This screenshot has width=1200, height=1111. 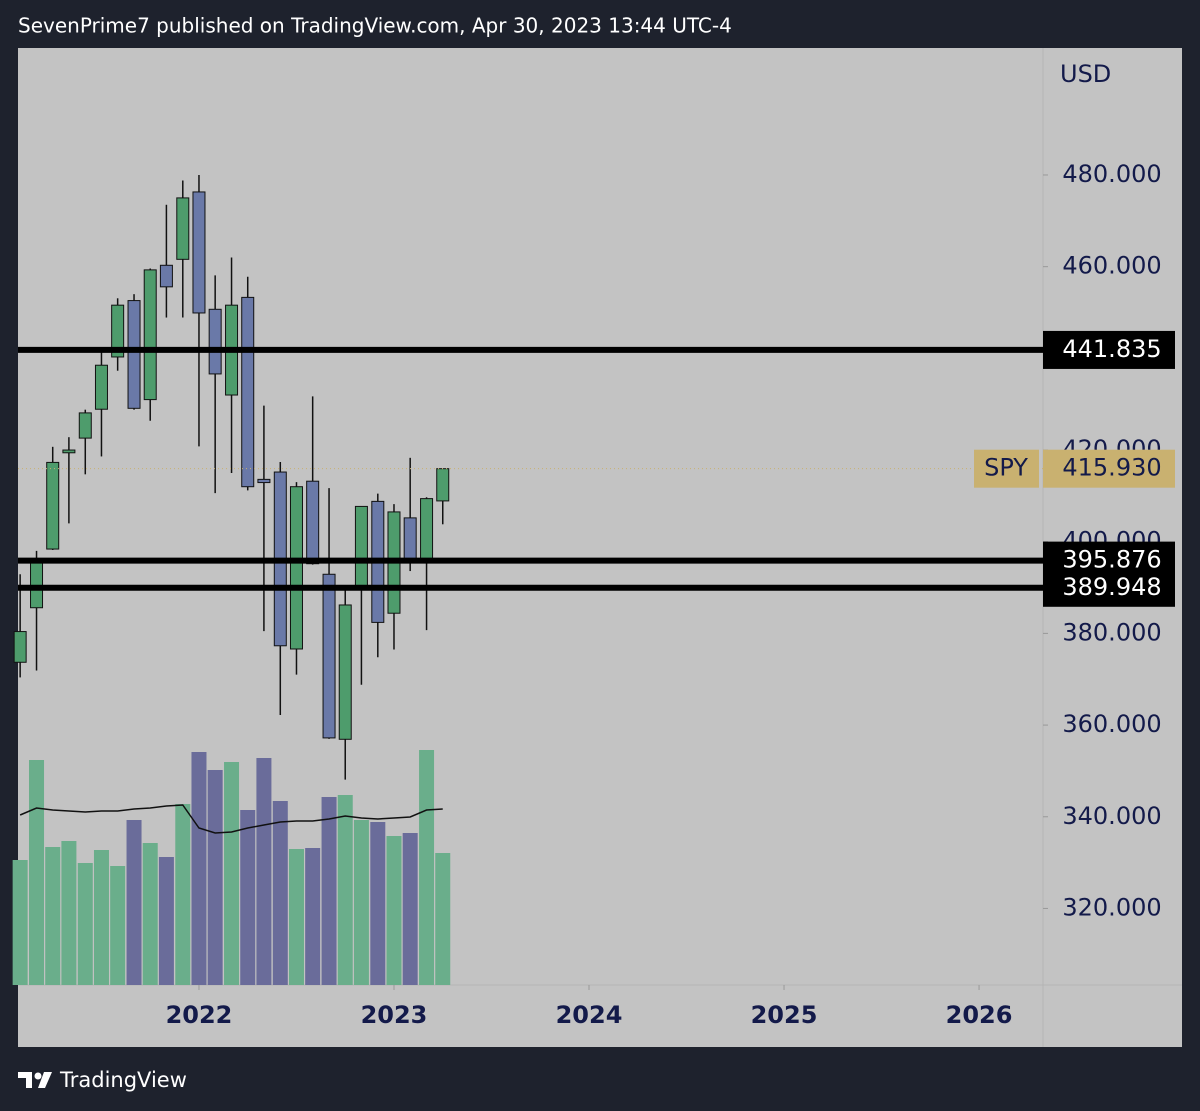 What do you see at coordinates (784, 1015) in the screenshot?
I see `x-tick-label: 2025` at bounding box center [784, 1015].